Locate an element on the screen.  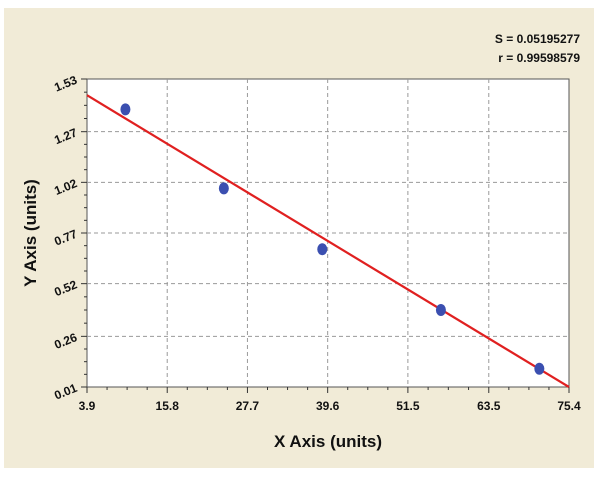
y-tick-label: 0.26 is located at coordinates (65, 341).